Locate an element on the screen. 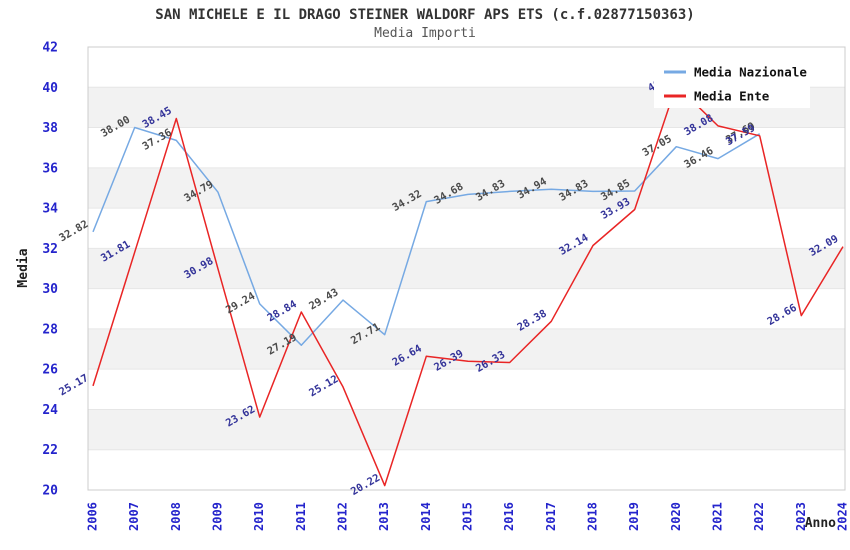 The image size is (850, 550). data-label: 28.84 is located at coordinates (281, 311).